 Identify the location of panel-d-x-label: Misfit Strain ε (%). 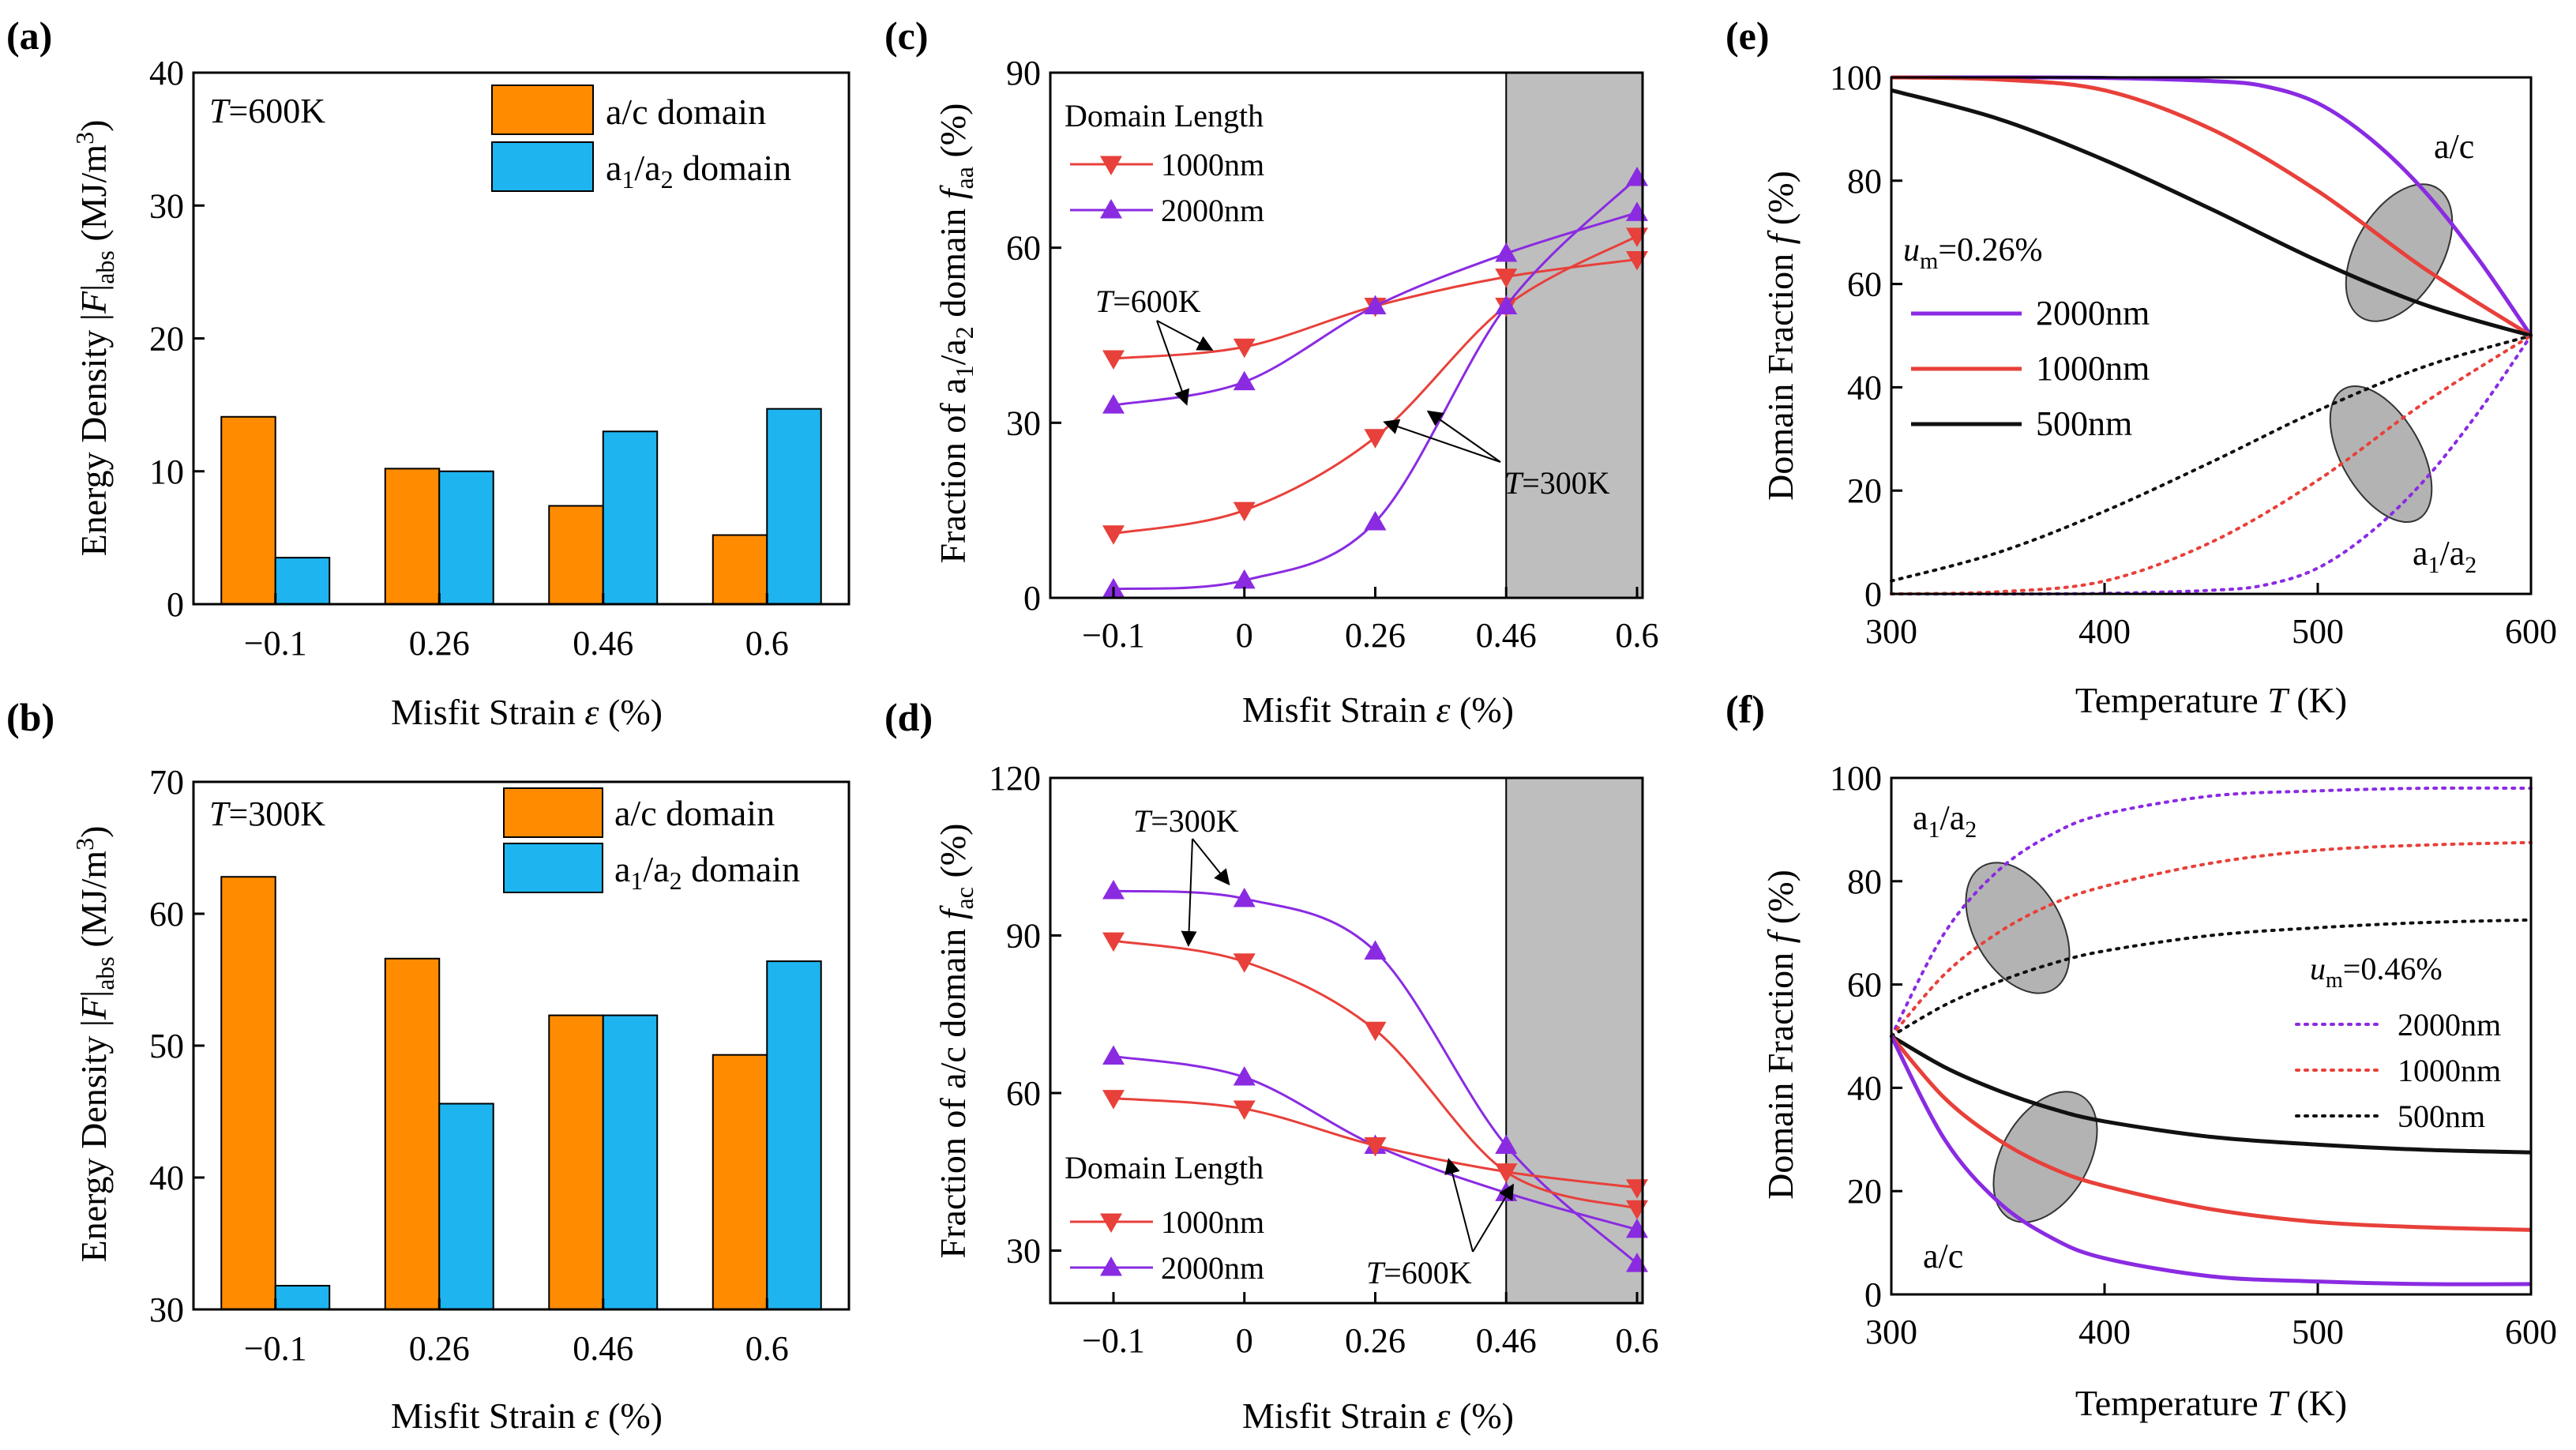
(1378, 1416).